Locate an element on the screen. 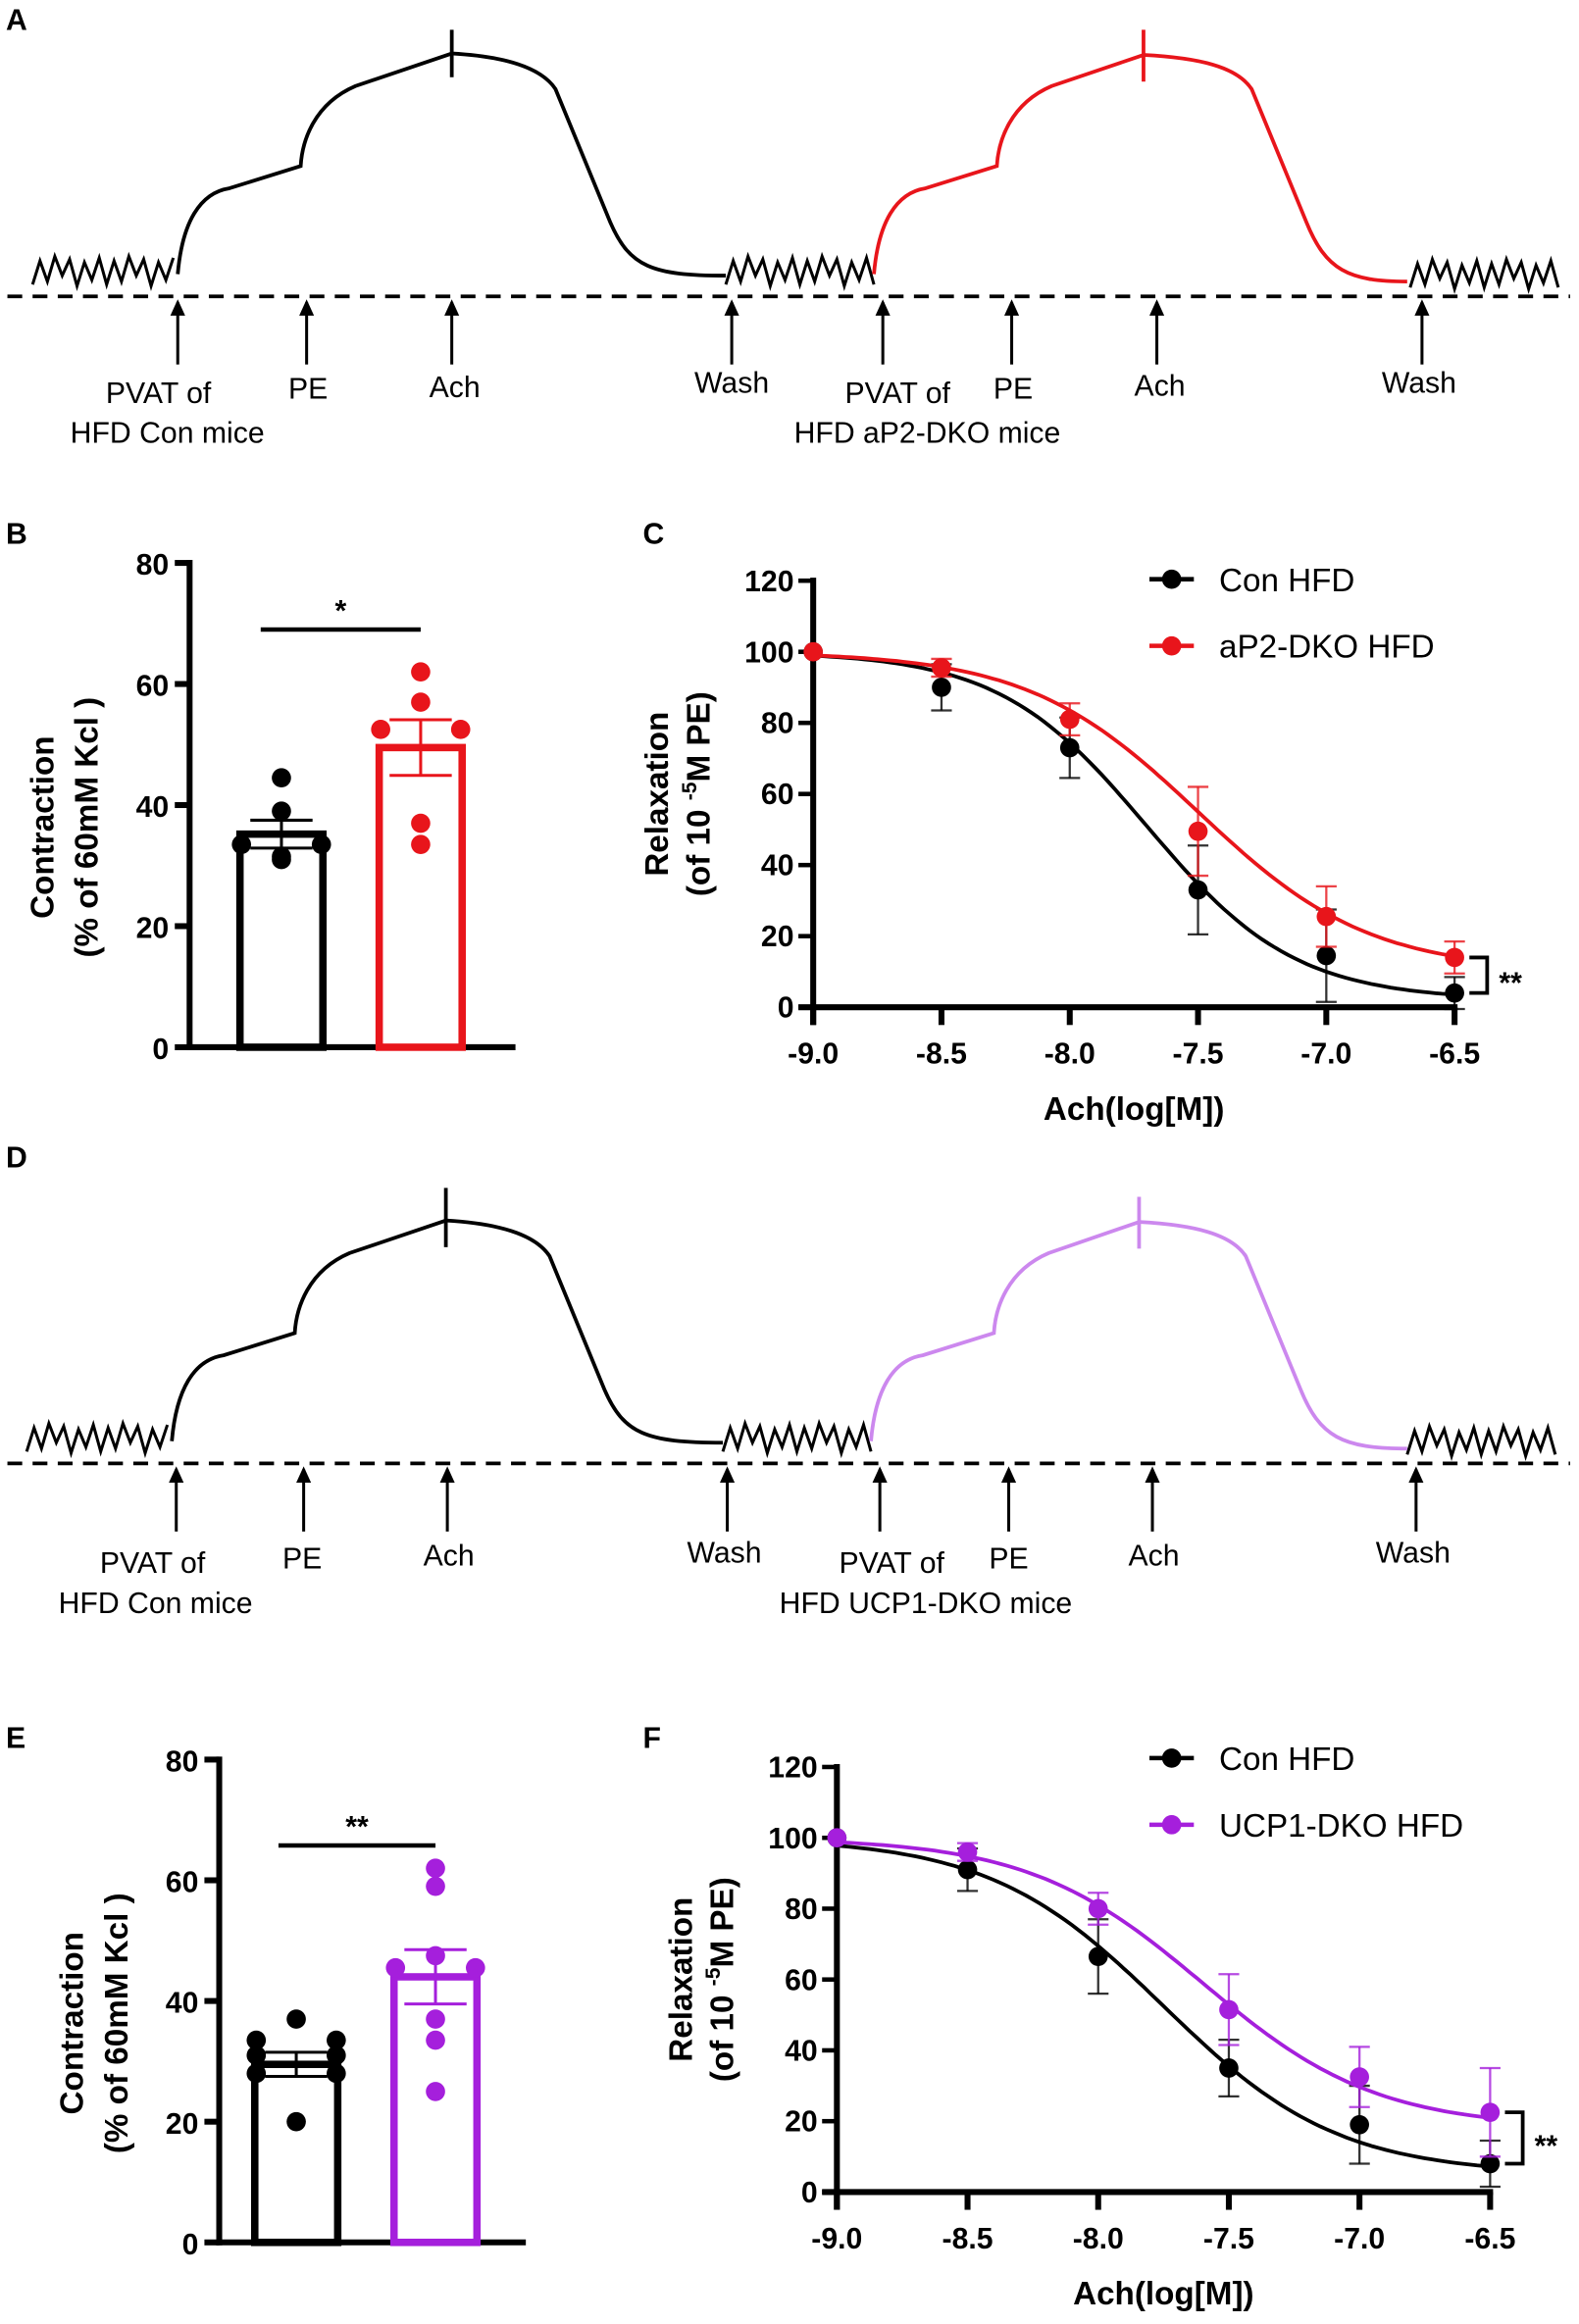 Image resolution: width=1579 pixels, height=2324 pixels. ucp1-dko-contraction-trace is located at coordinates (1138, 1335).